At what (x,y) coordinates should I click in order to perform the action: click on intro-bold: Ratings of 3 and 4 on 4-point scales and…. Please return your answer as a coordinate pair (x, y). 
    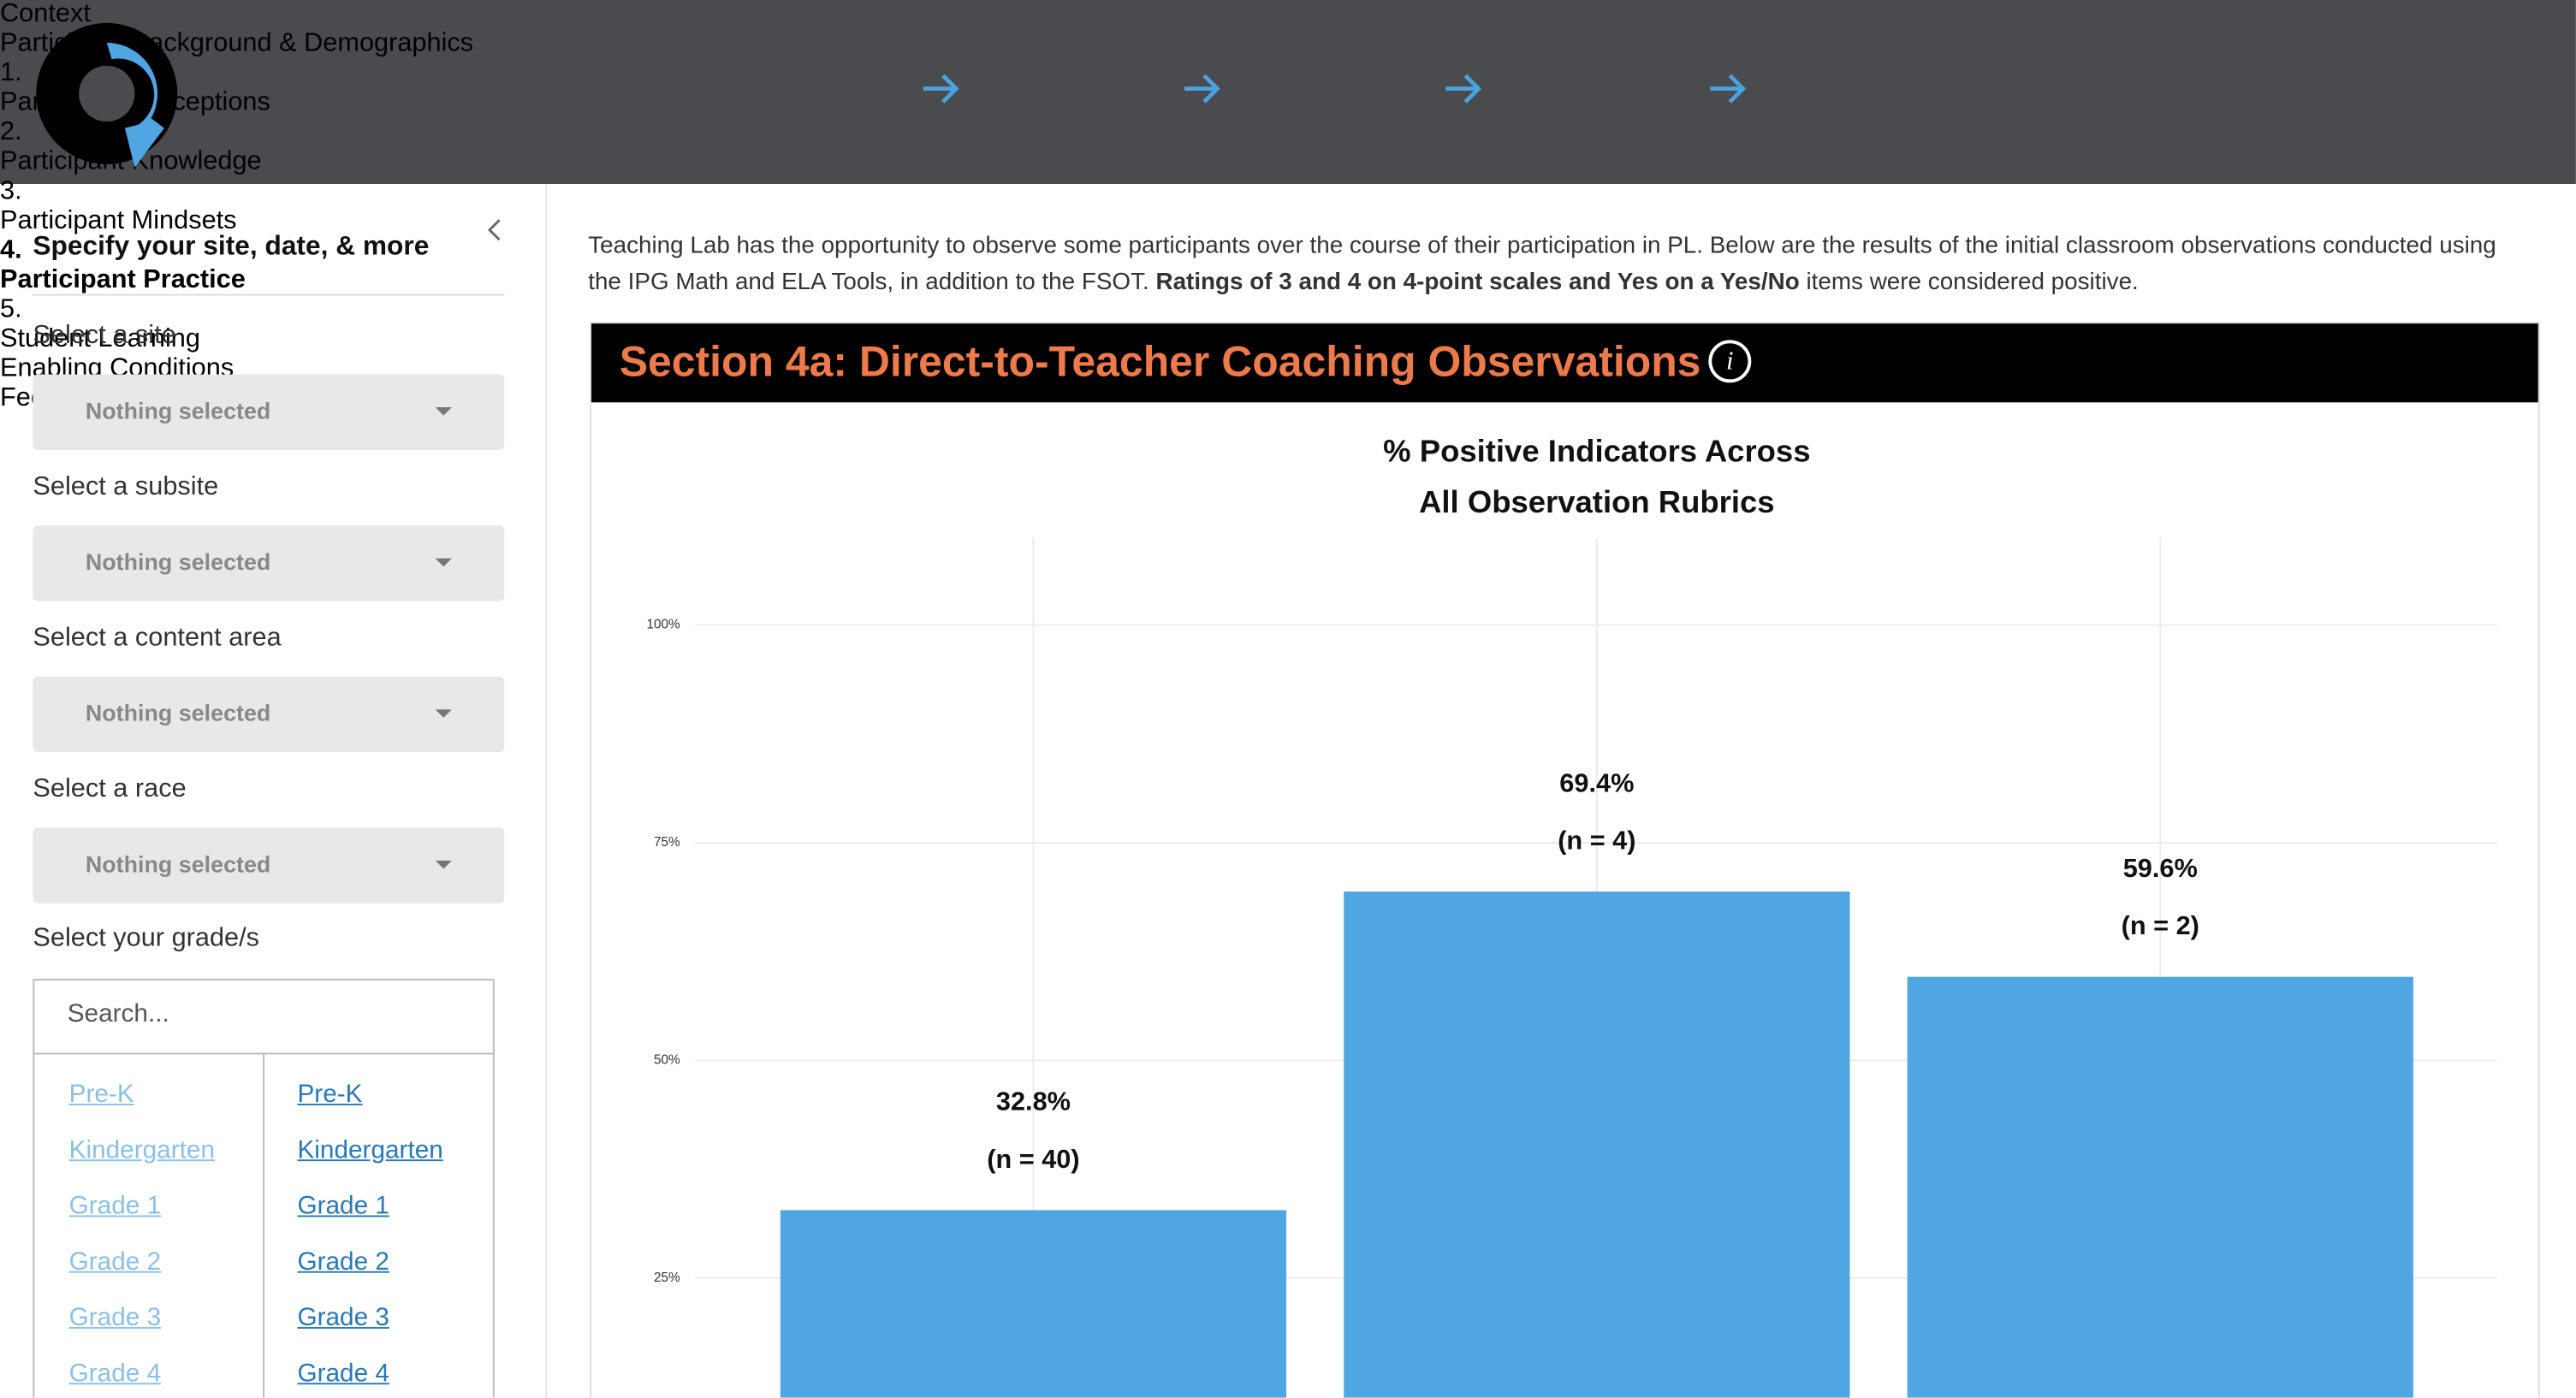
    Looking at the image, I should click on (1477, 282).